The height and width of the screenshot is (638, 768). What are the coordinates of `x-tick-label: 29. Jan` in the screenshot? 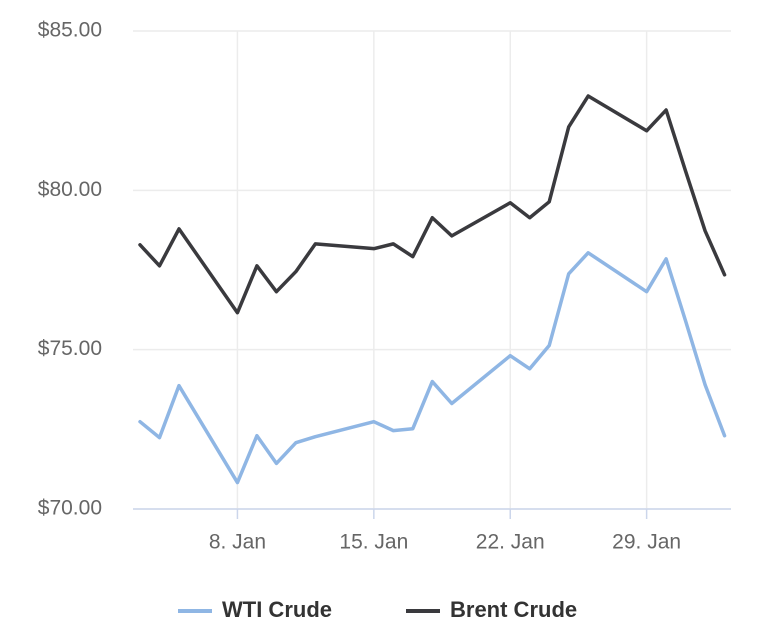 It's located at (646, 542).